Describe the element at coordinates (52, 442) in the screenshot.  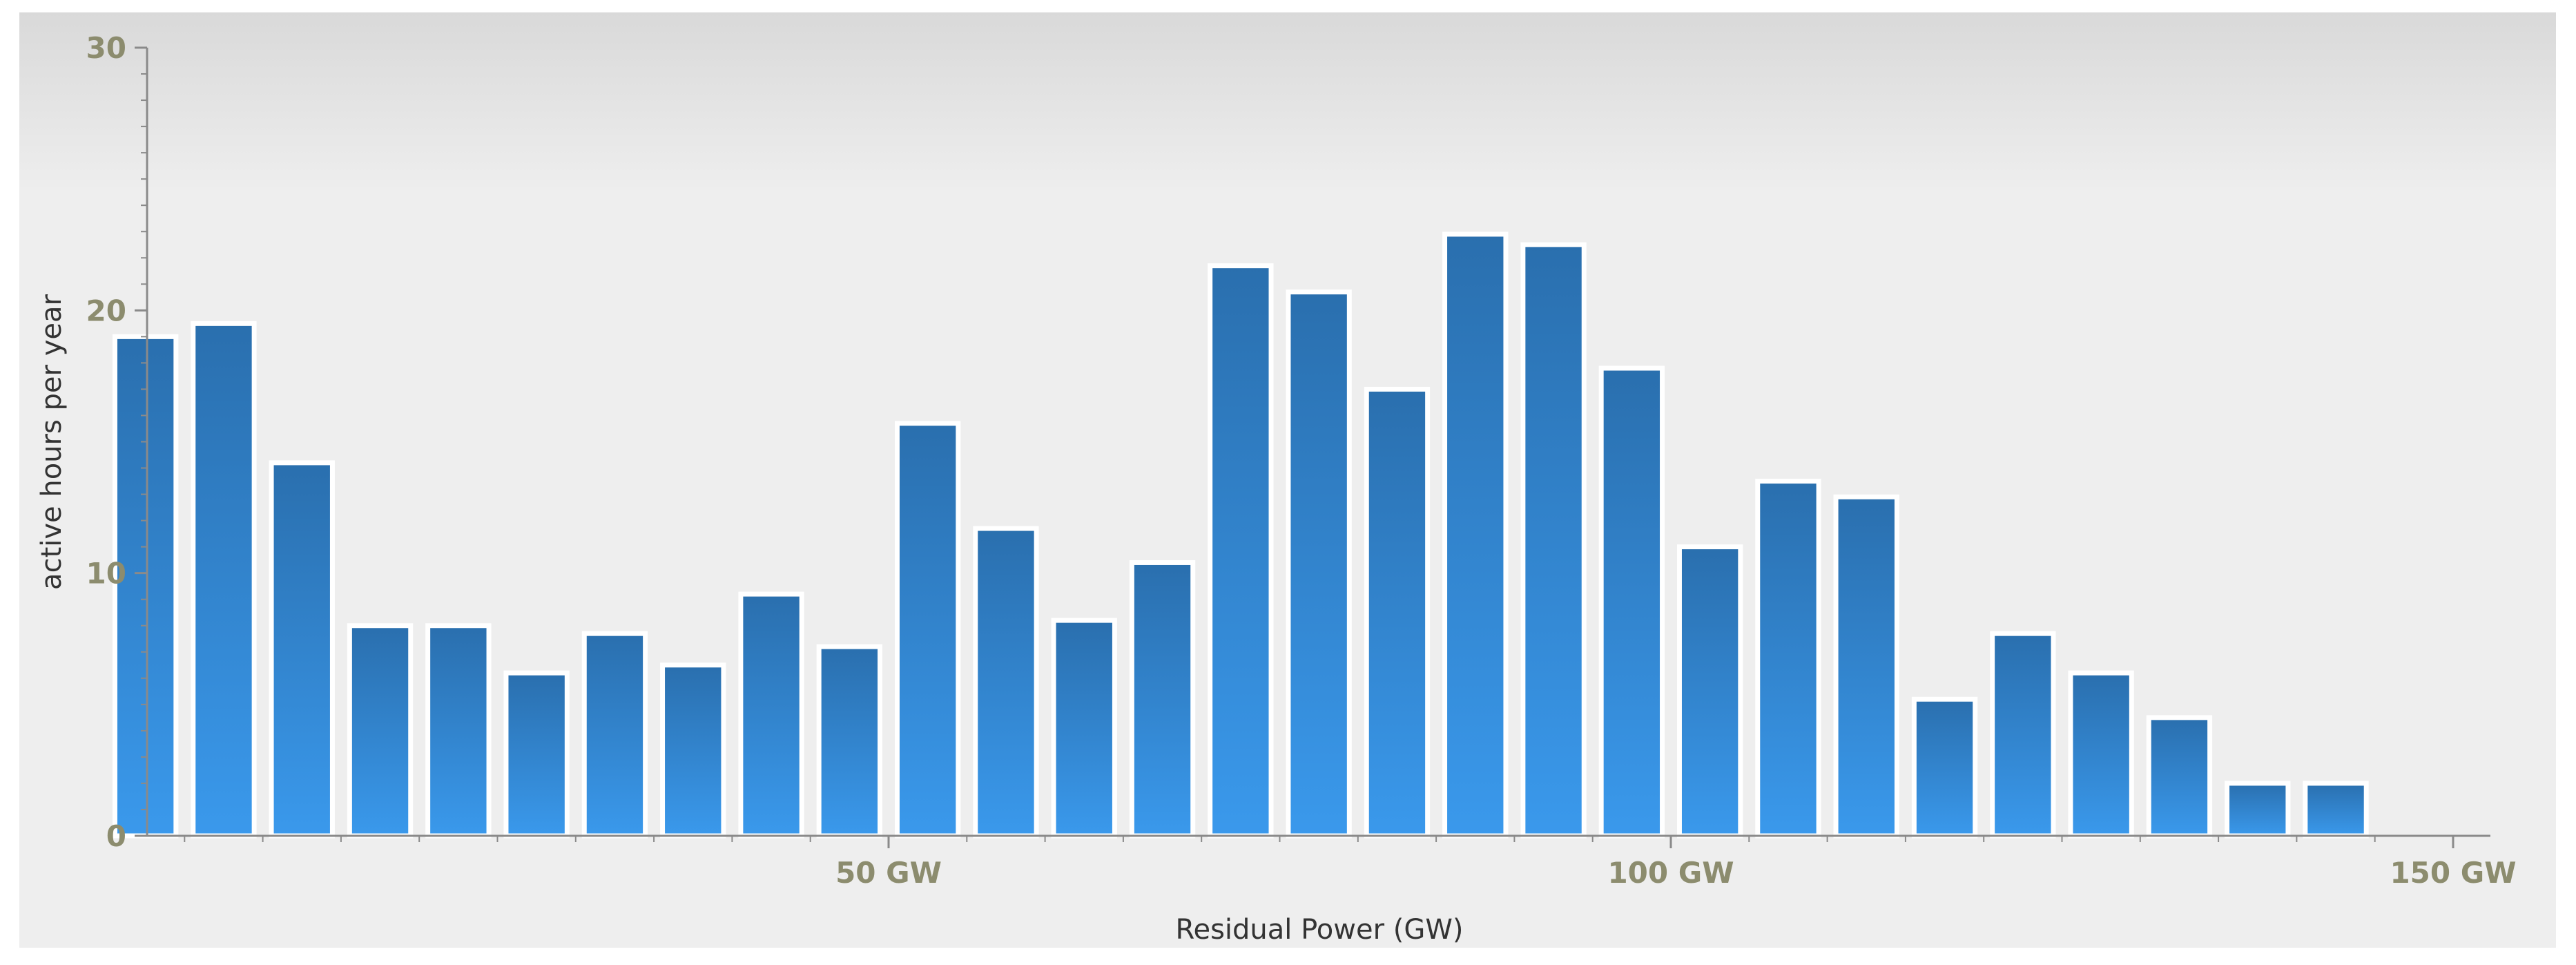
I see `y-axis-title: active hours per year` at that location.